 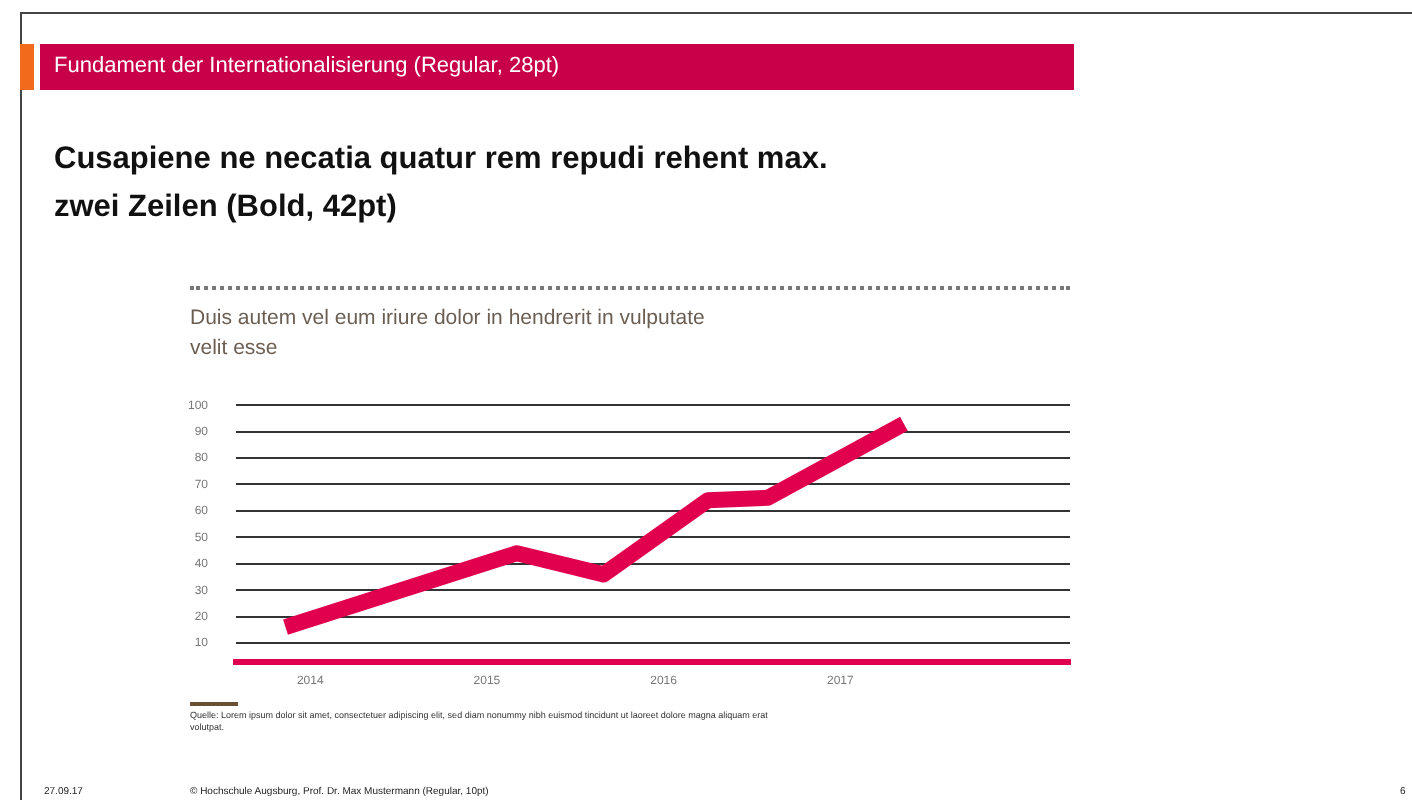 I want to click on text: Fundament der Internationalisierung (Regular, 28pt), so click(x=557, y=67).